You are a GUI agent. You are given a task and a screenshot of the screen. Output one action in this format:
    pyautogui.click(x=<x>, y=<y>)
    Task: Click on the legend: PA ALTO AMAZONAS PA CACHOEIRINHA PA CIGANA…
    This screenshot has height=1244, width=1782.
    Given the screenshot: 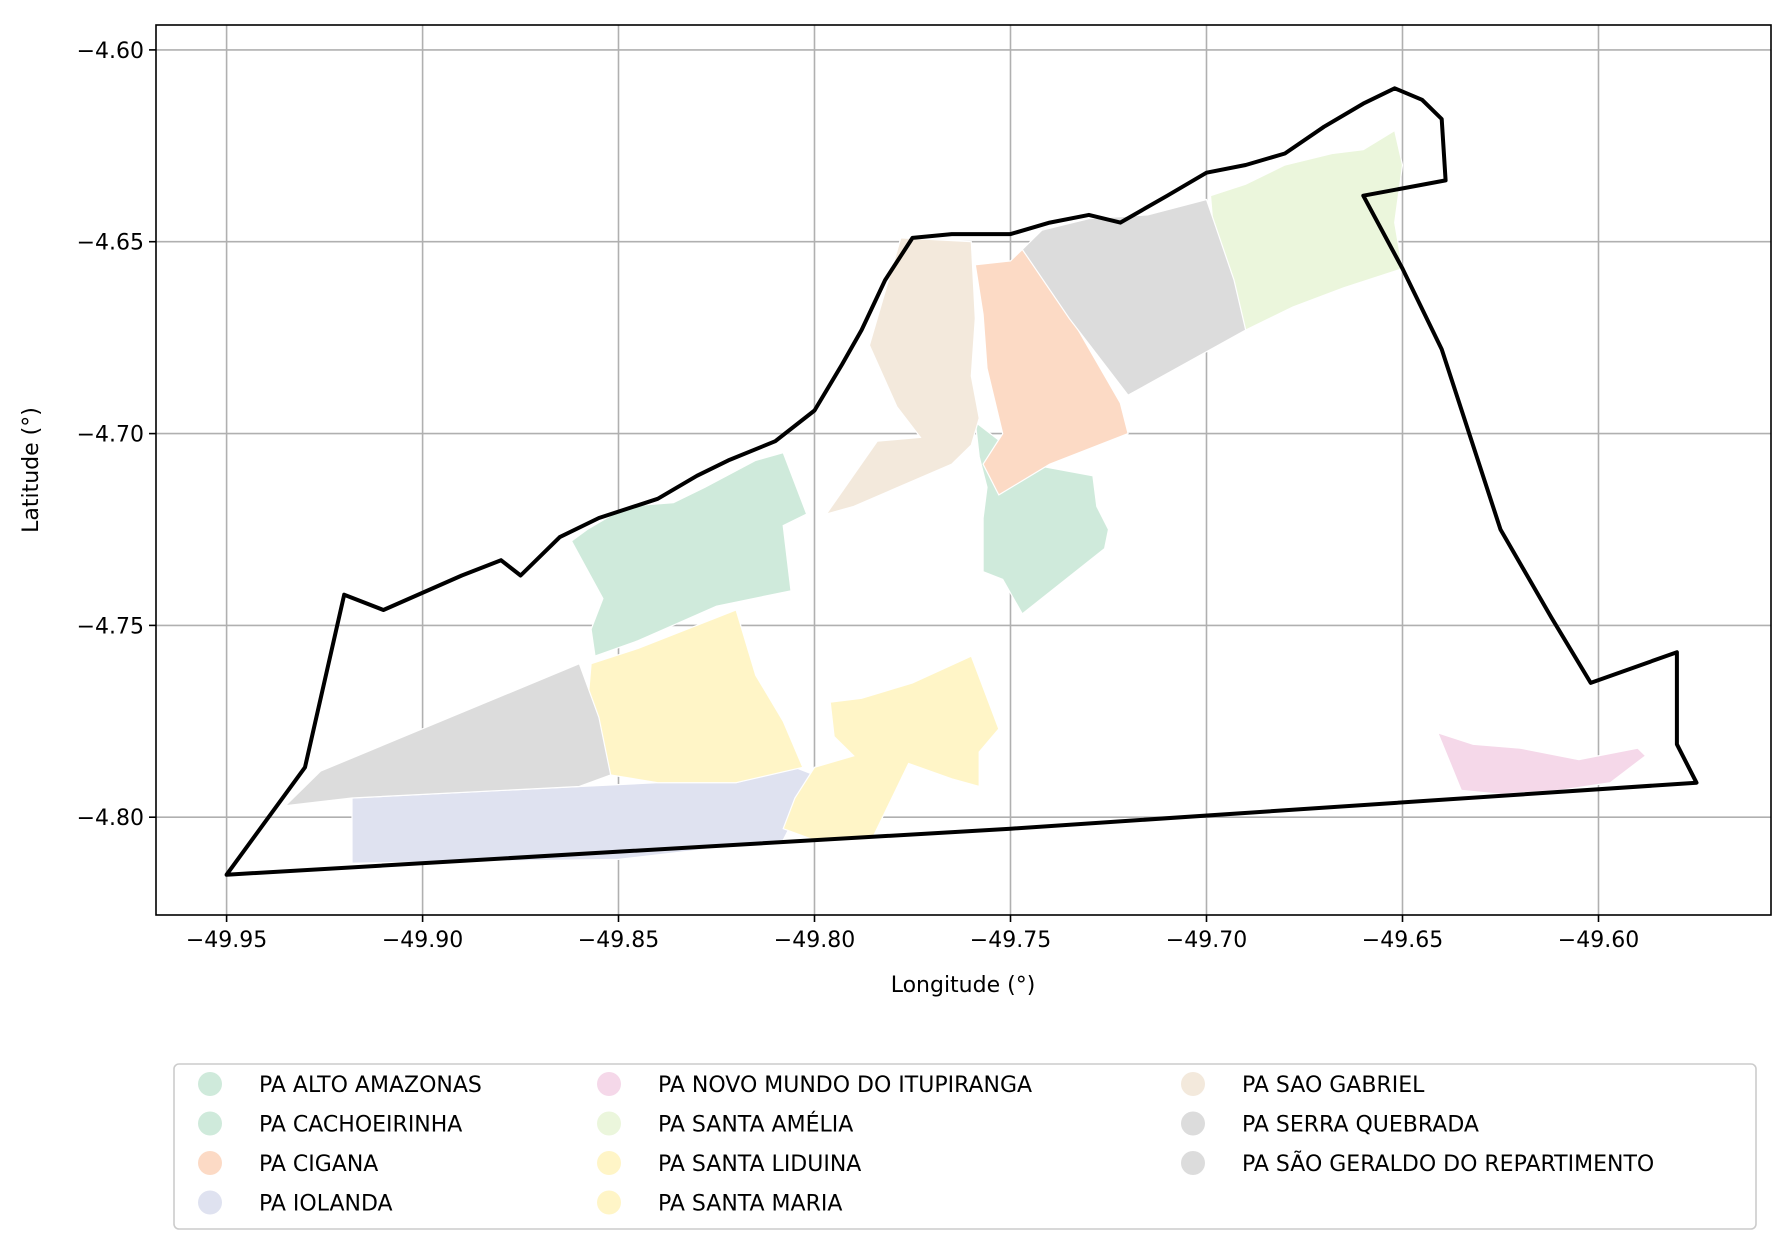 What is the action you would take?
    pyautogui.click(x=965, y=1146)
    